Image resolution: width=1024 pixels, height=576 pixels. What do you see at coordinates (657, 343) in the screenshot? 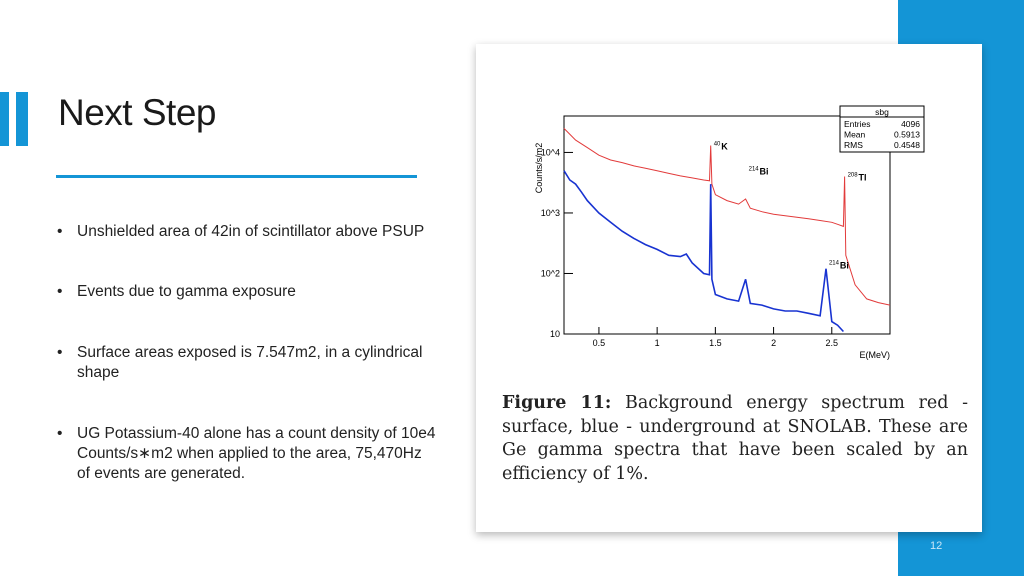
I see `x-tick-label: 1` at bounding box center [657, 343].